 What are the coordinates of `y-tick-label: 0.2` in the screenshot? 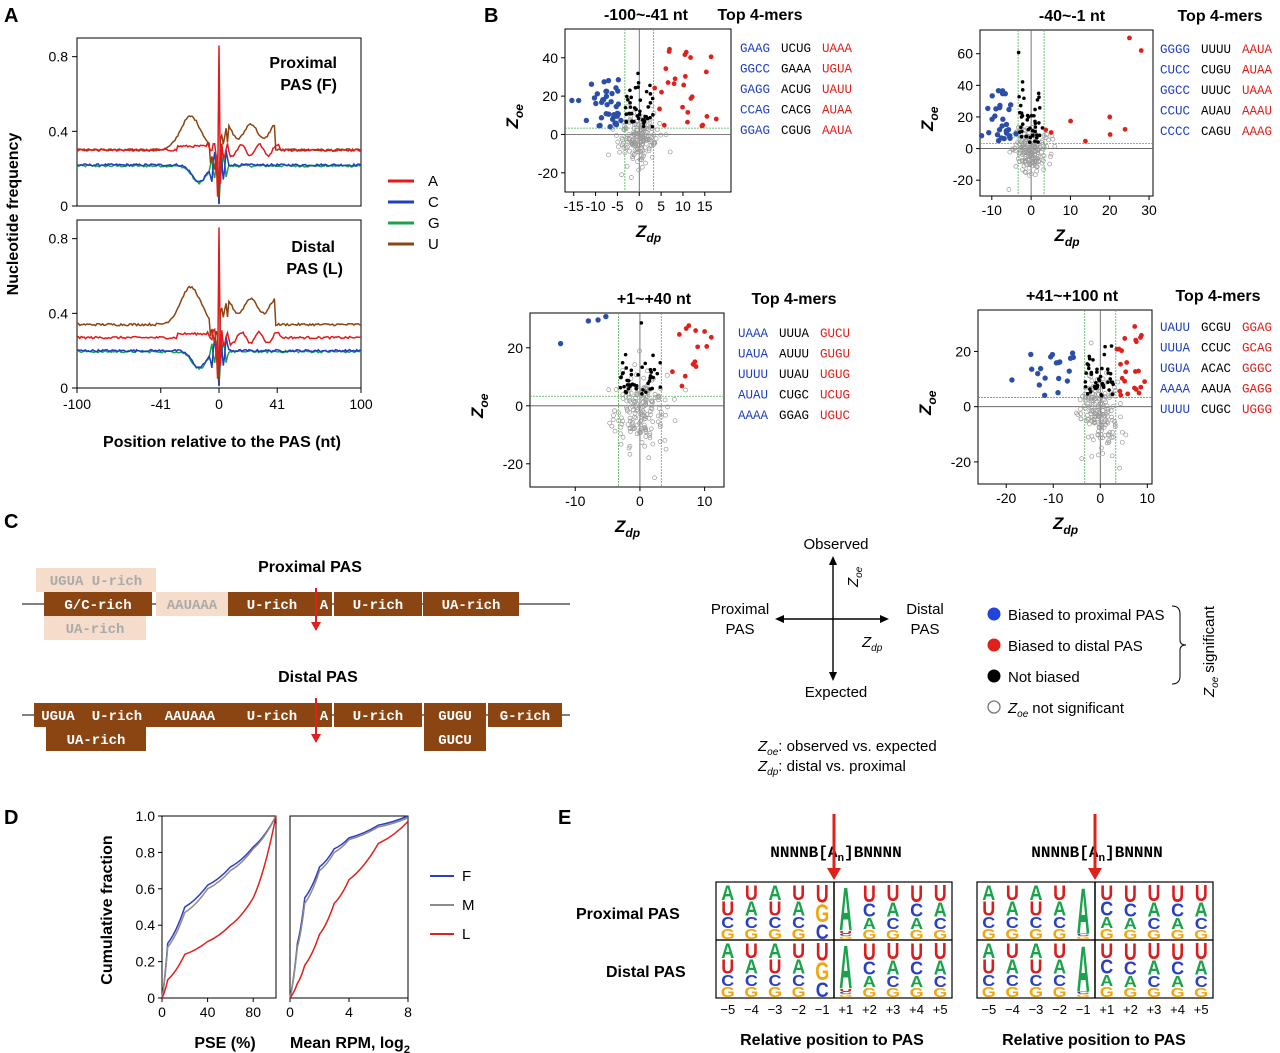 It's located at (146, 962).